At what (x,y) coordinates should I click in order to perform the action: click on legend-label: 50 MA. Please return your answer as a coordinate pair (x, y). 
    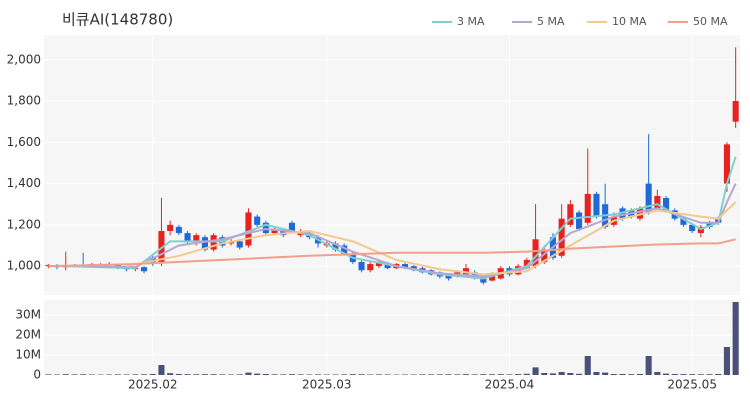
    Looking at the image, I should click on (710, 21).